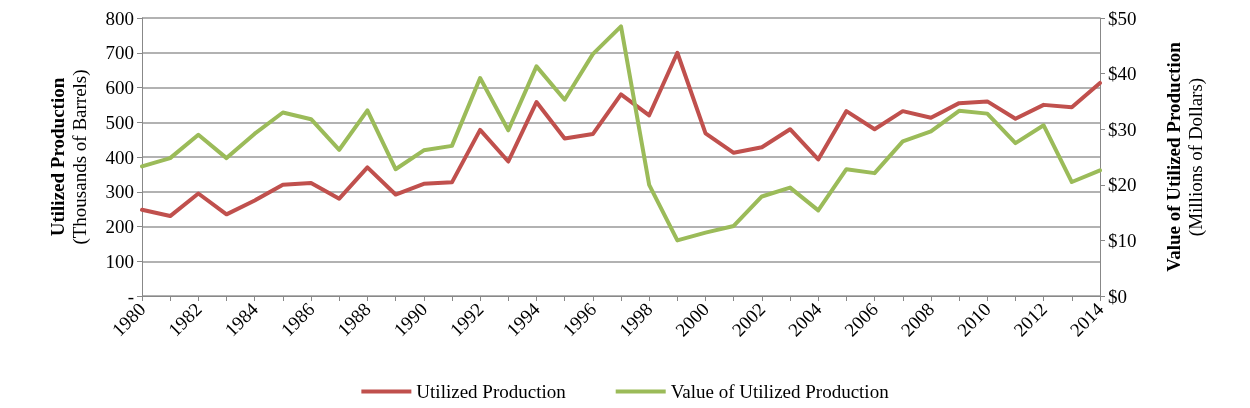 This screenshot has height=408, width=1250. I want to click on y2-tick-label: $0, so click(1117, 296).